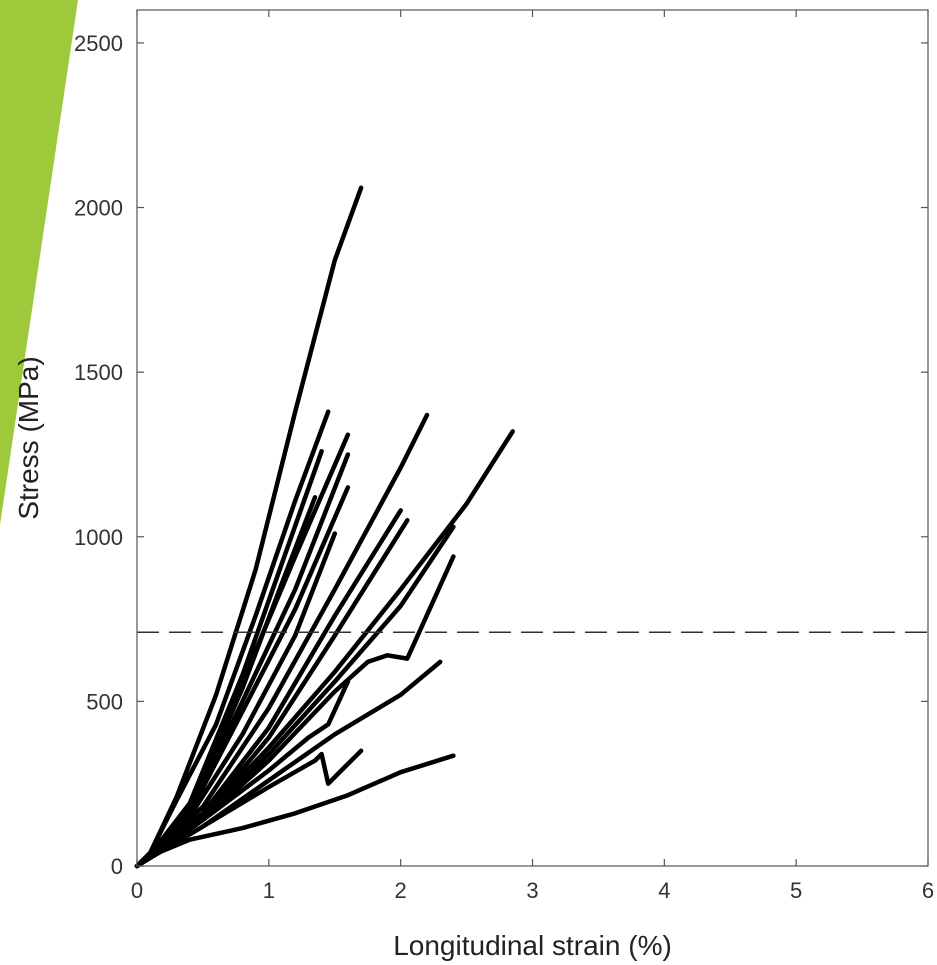 The width and height of the screenshot is (937, 965). What do you see at coordinates (532, 945) in the screenshot?
I see `x-axis-title: Longitudinal strain (%)` at bounding box center [532, 945].